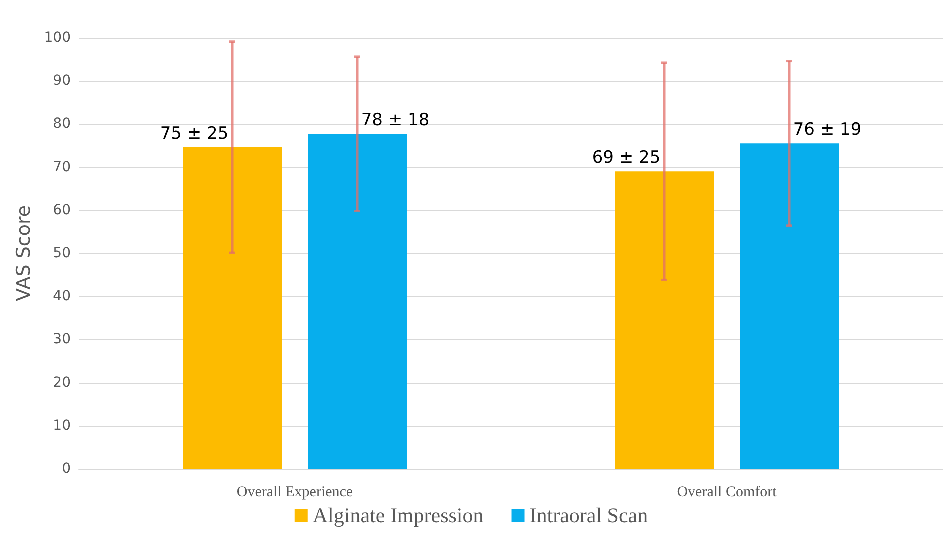 The width and height of the screenshot is (943, 535). What do you see at coordinates (57, 38) in the screenshot?
I see `y-tick-label: 100` at bounding box center [57, 38].